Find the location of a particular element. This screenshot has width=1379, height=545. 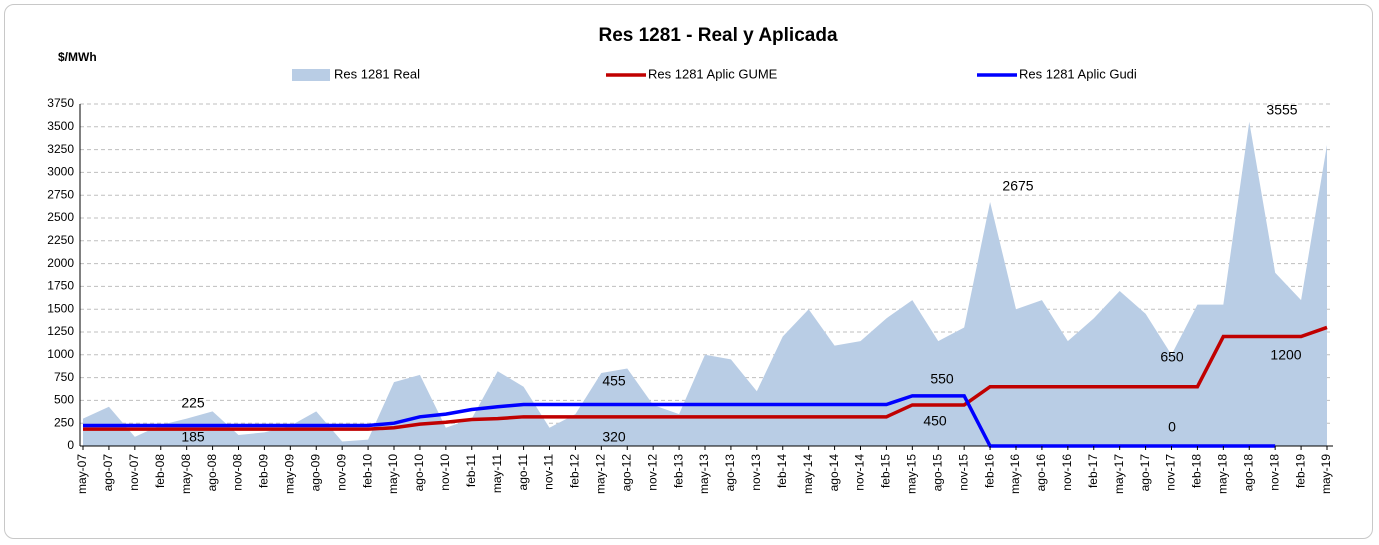

x-tick-label: ago-11 is located at coordinates (523, 472).